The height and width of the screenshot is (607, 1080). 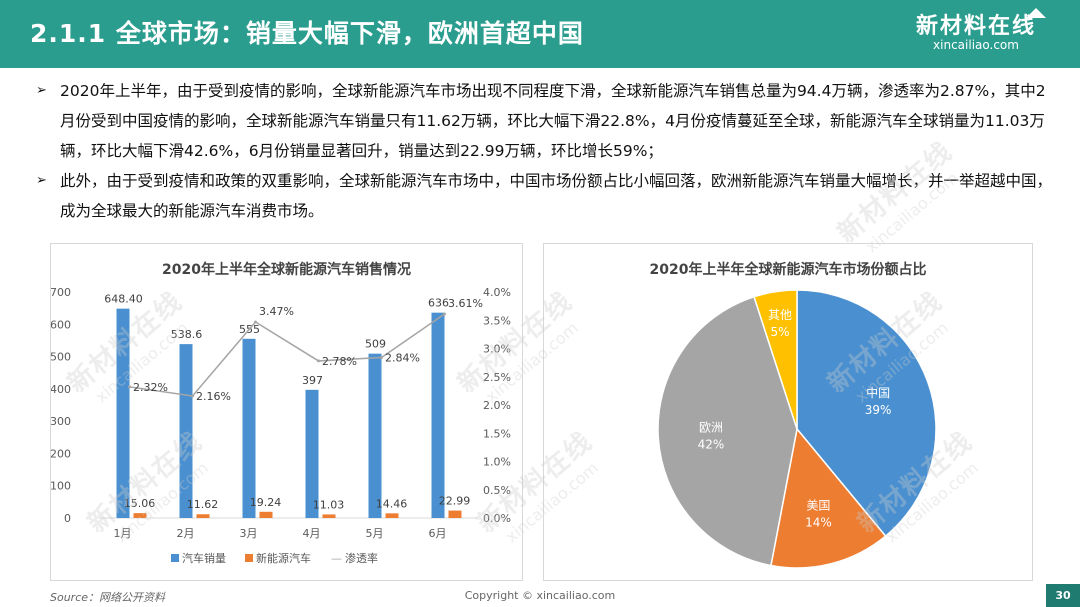 What do you see at coordinates (375, 533) in the screenshot?
I see `x-tick-label: 5月` at bounding box center [375, 533].